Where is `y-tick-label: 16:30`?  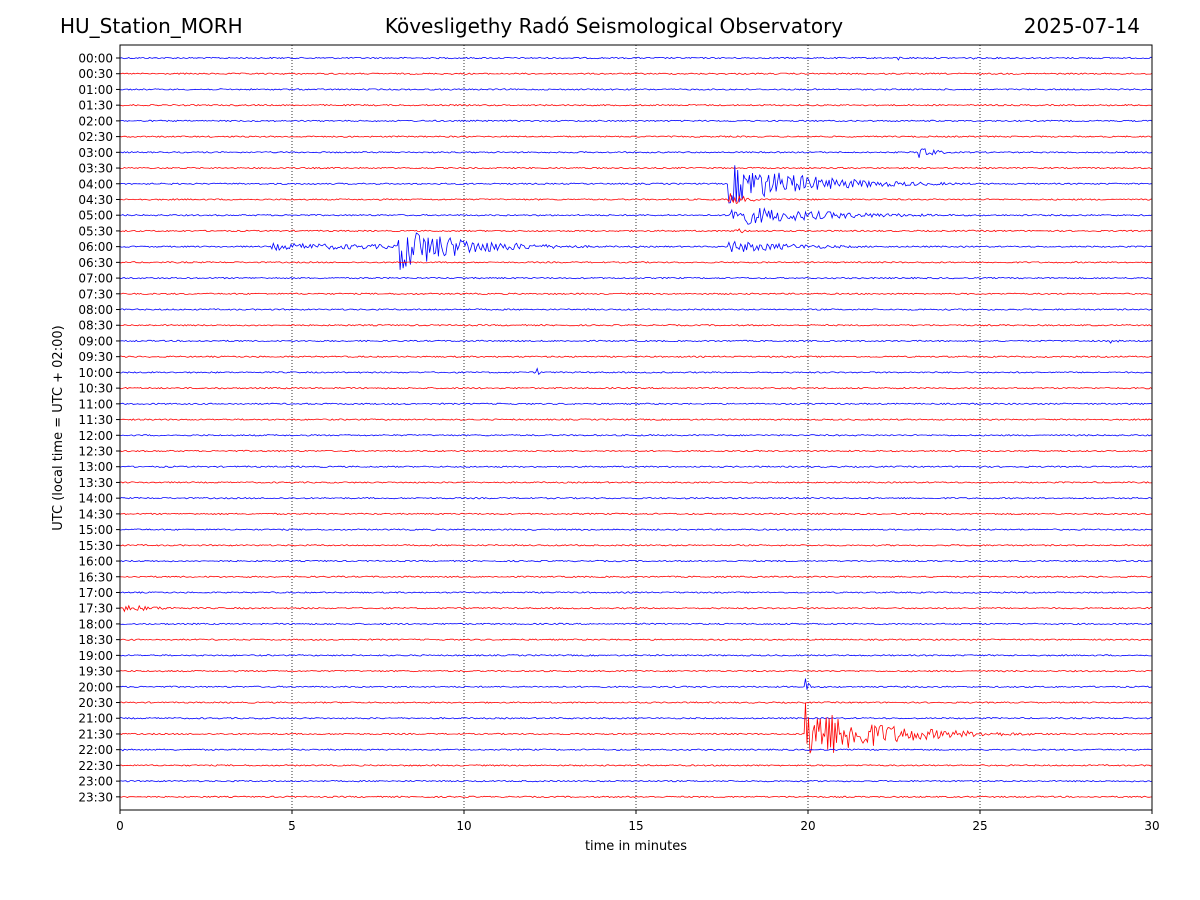 y-tick-label: 16:30 is located at coordinates (95, 577).